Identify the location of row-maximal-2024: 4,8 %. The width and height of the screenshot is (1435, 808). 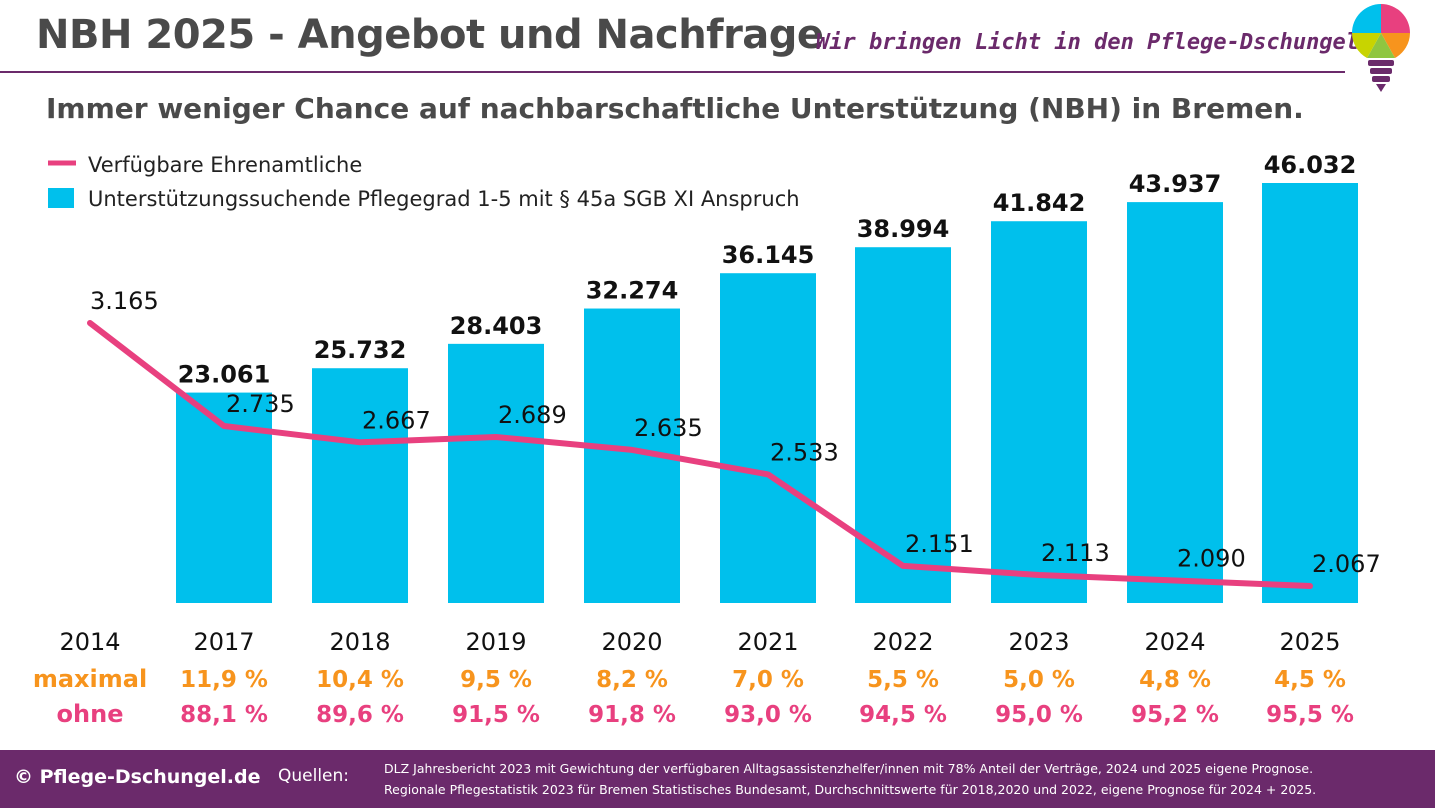
(1175, 680).